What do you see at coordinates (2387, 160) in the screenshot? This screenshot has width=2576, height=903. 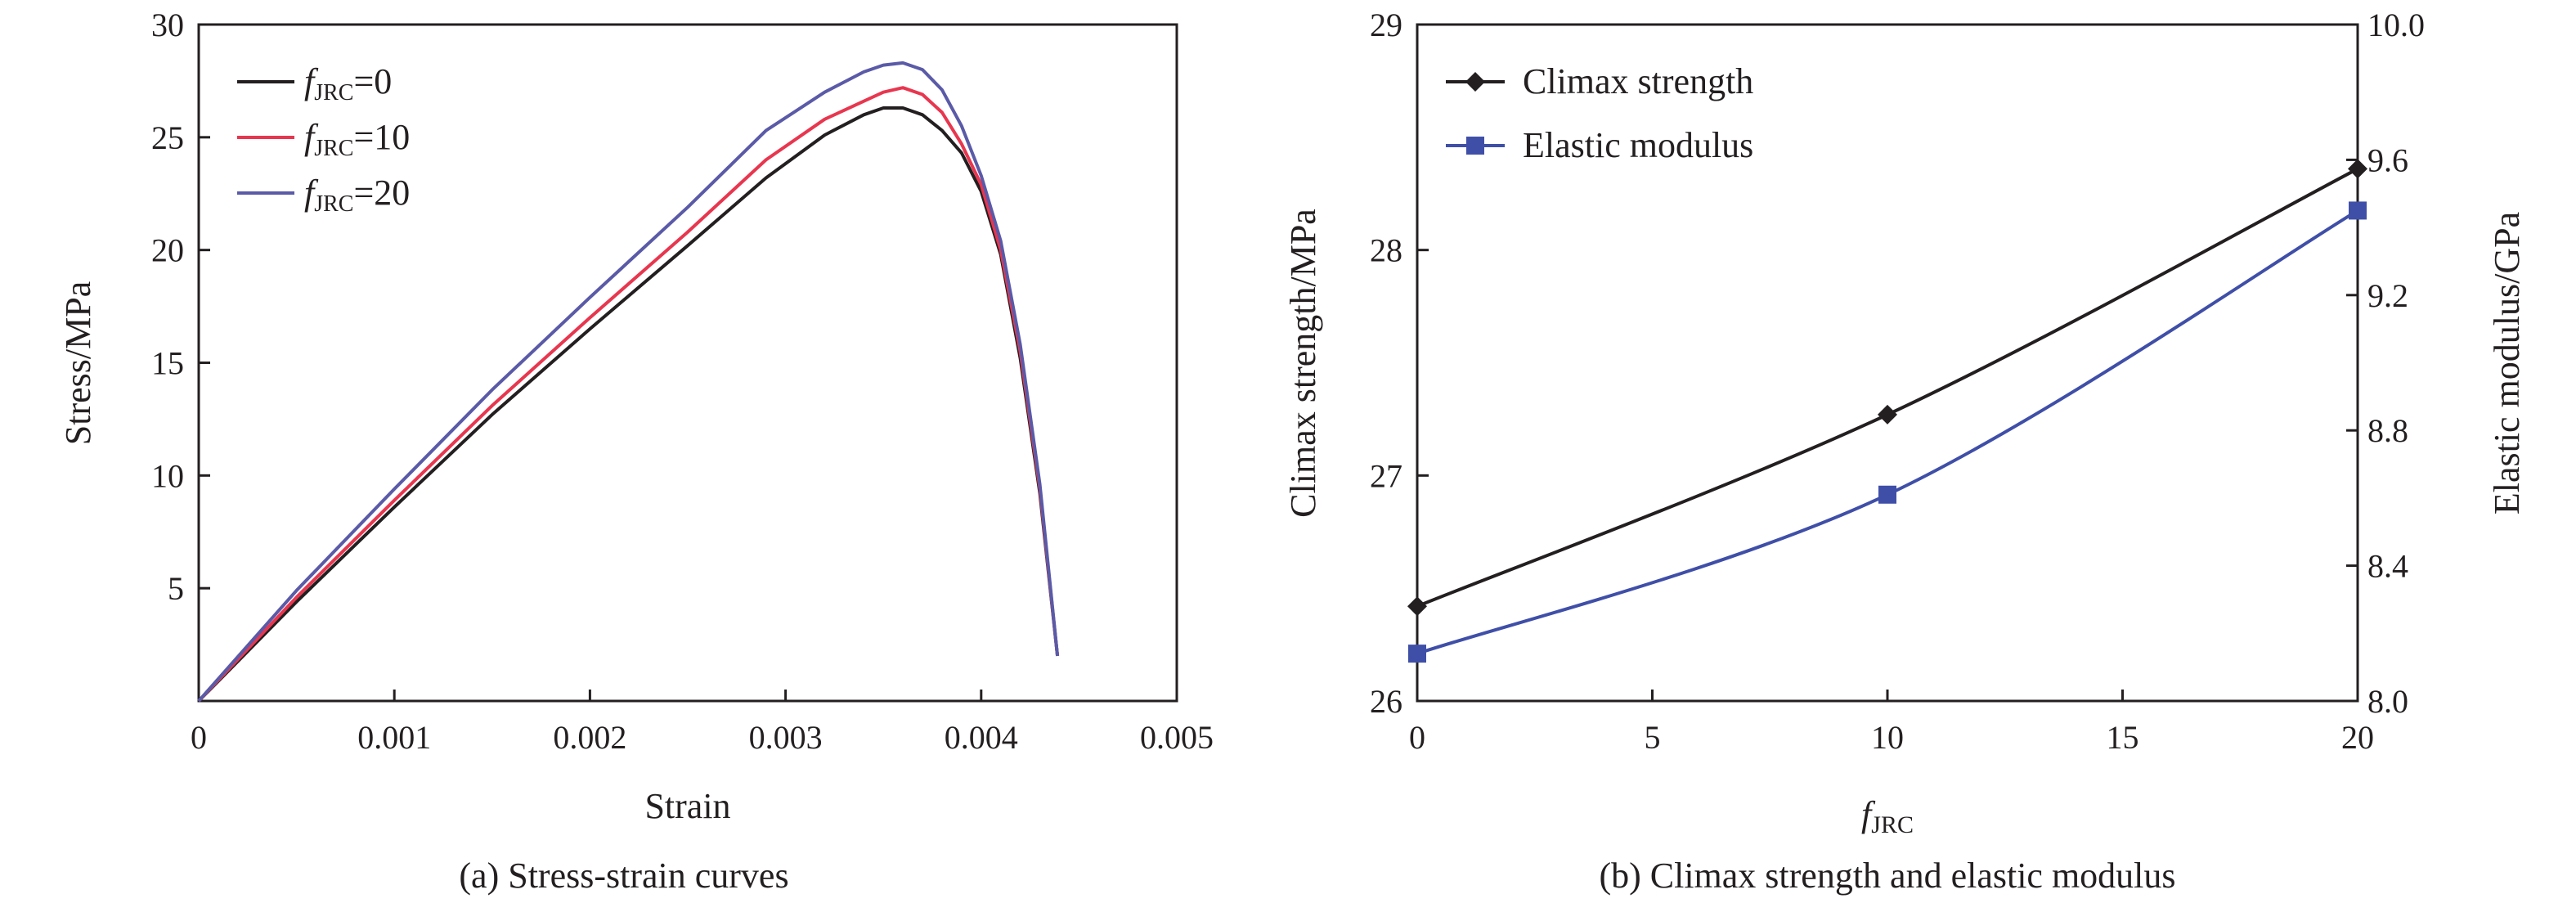 I see `y-tick-label-b-right: 9.6` at bounding box center [2387, 160].